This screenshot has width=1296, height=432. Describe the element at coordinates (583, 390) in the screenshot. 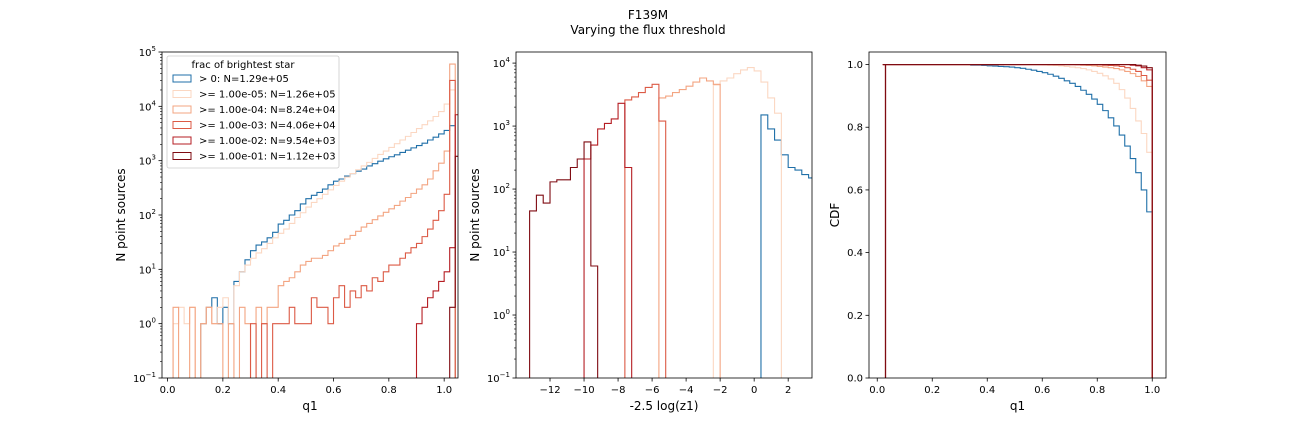

I see `x-tick-label: −10` at that location.